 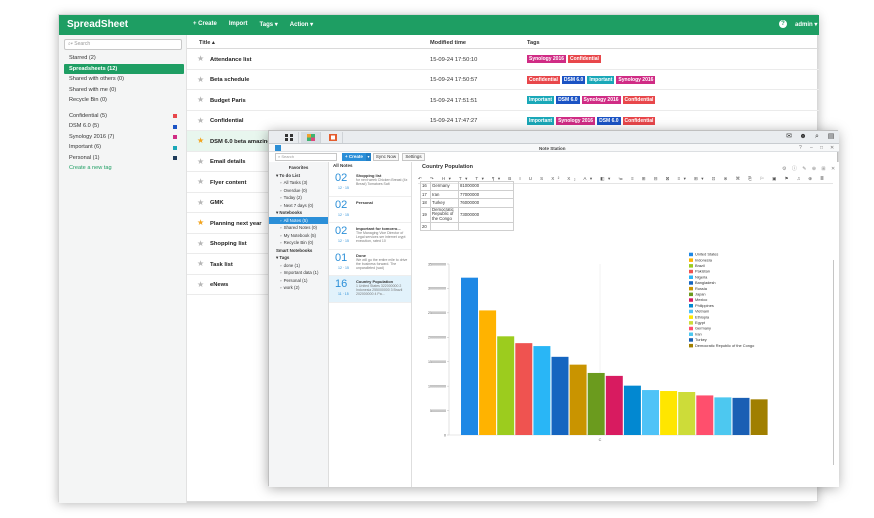 I want to click on sidebar-item: ▫ Today (2), so click(x=298, y=198).